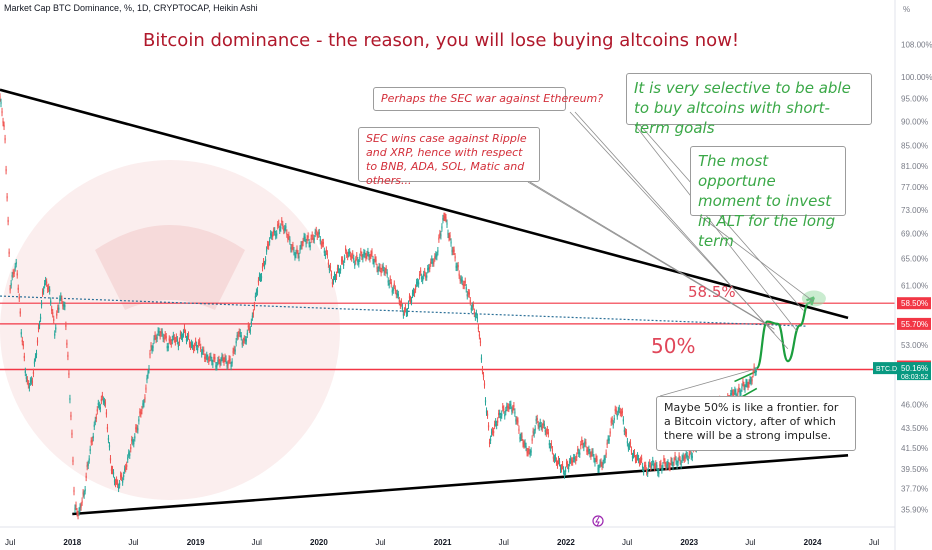 The width and height of the screenshot is (932, 550). What do you see at coordinates (380, 542) in the screenshot?
I see `x-tick-label: Jul` at bounding box center [380, 542].